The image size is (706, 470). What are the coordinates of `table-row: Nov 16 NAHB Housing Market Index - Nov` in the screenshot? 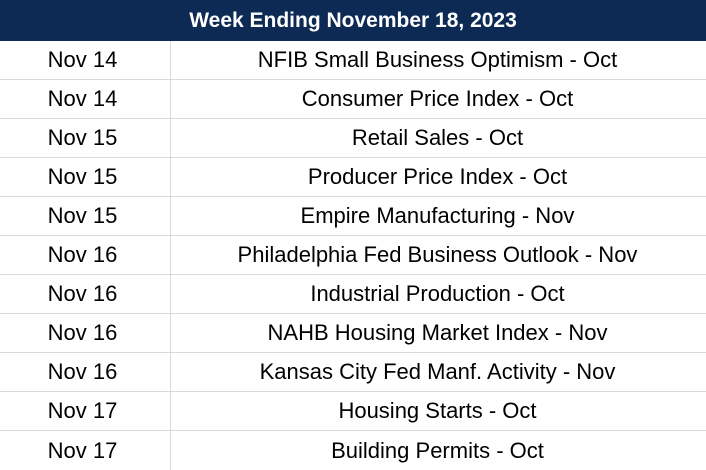 It's located at (353, 333).